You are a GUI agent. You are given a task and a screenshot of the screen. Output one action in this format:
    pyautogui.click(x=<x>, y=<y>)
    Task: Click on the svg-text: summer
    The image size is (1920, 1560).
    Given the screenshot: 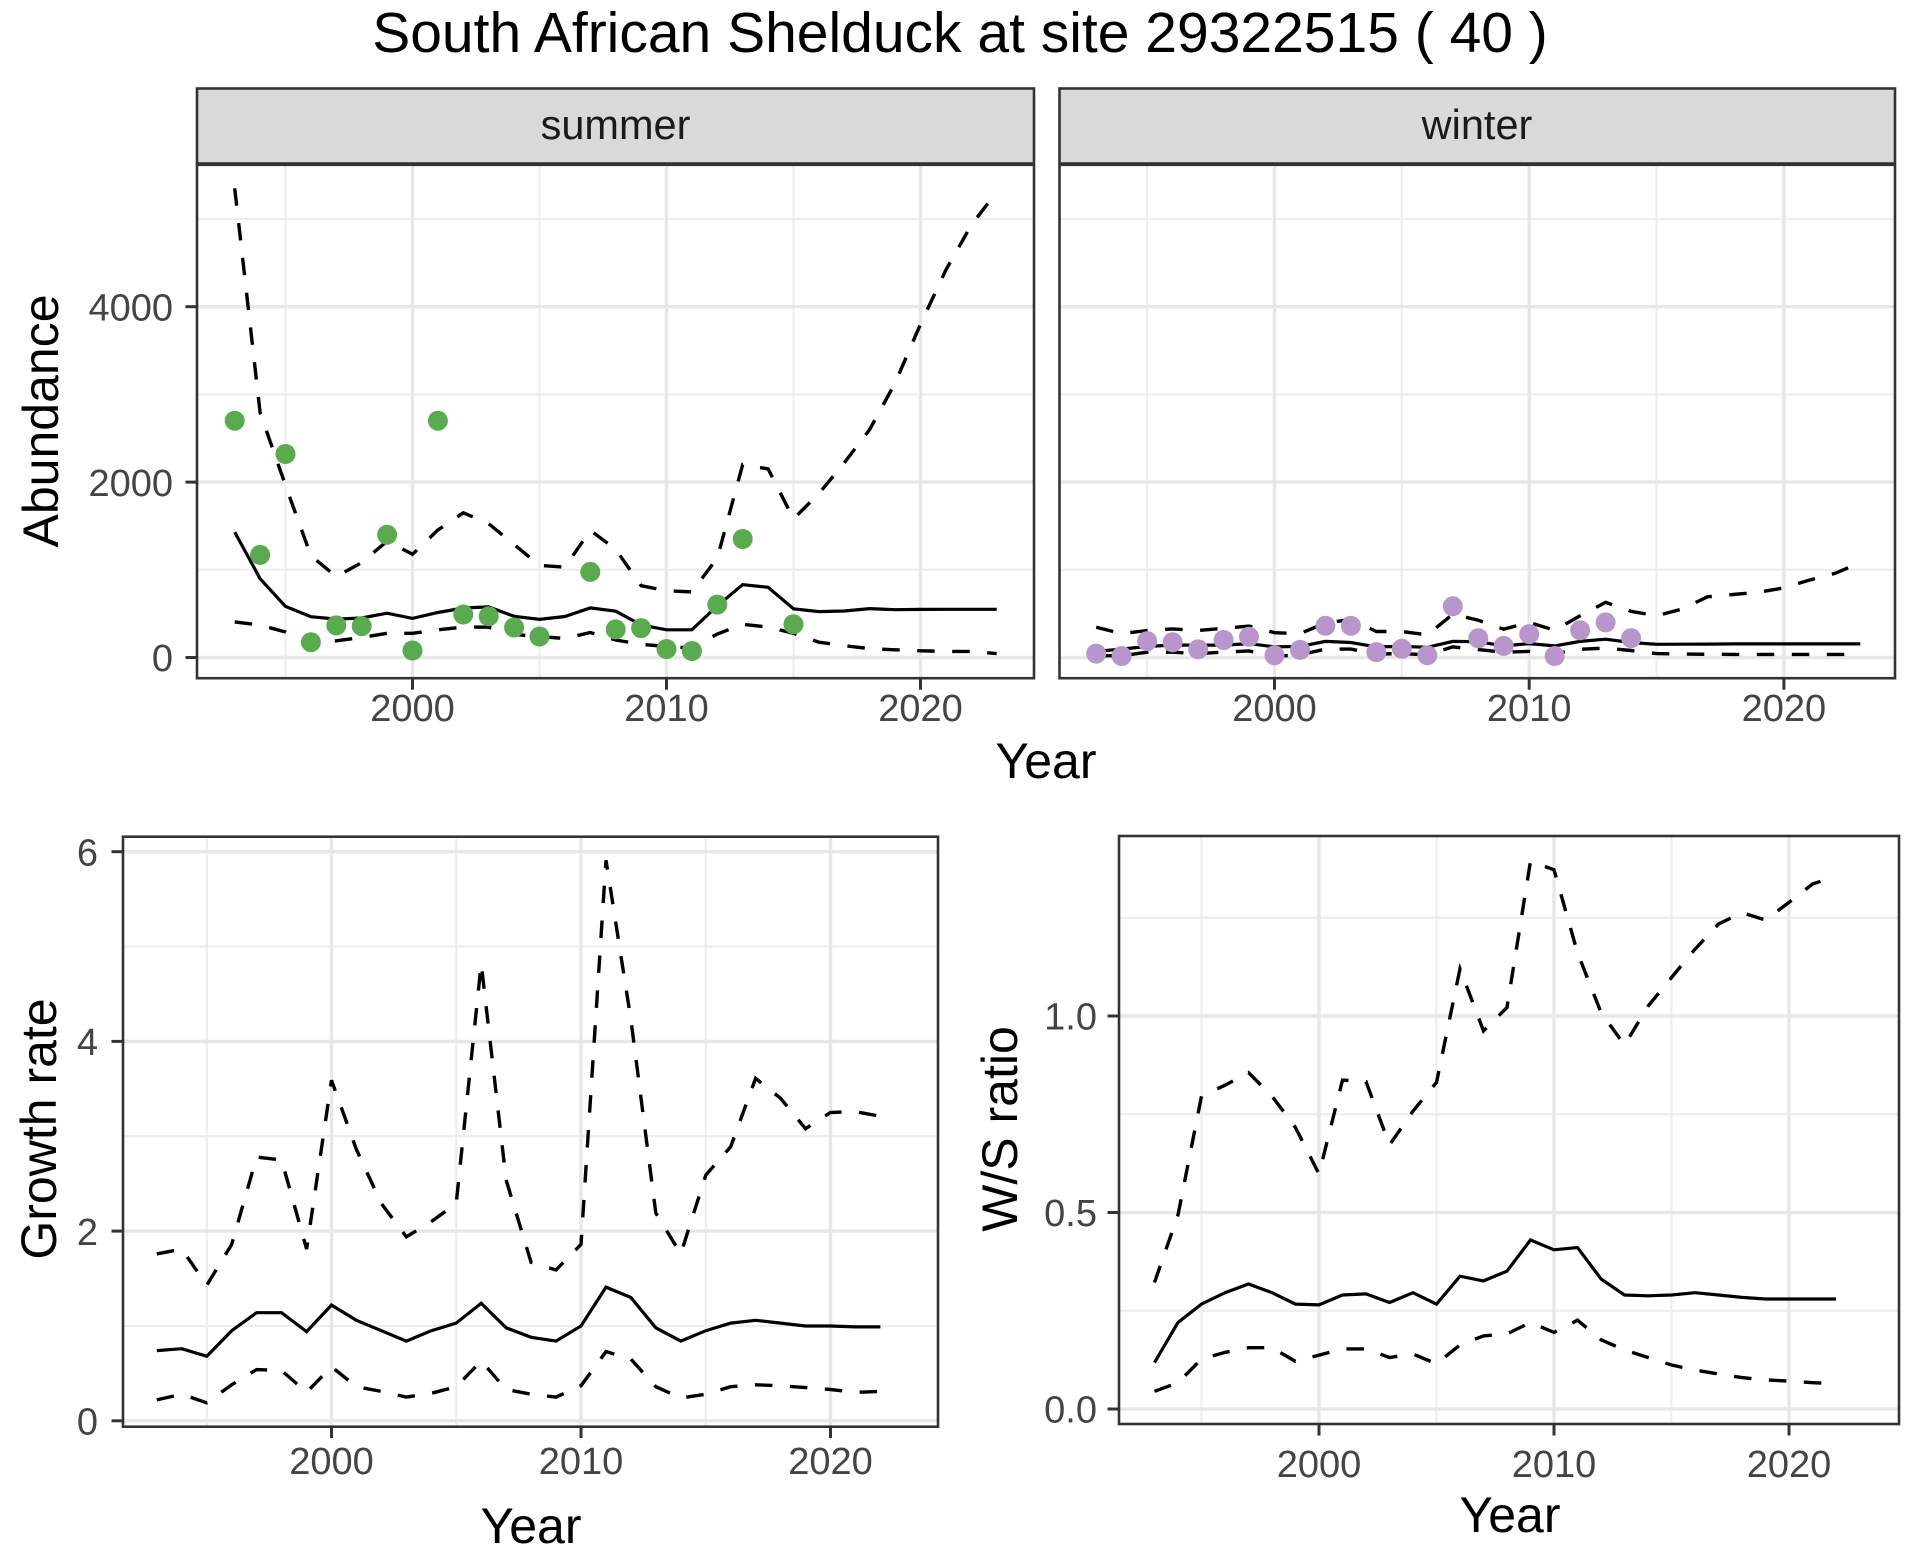 What is the action you would take?
    pyautogui.click(x=616, y=124)
    